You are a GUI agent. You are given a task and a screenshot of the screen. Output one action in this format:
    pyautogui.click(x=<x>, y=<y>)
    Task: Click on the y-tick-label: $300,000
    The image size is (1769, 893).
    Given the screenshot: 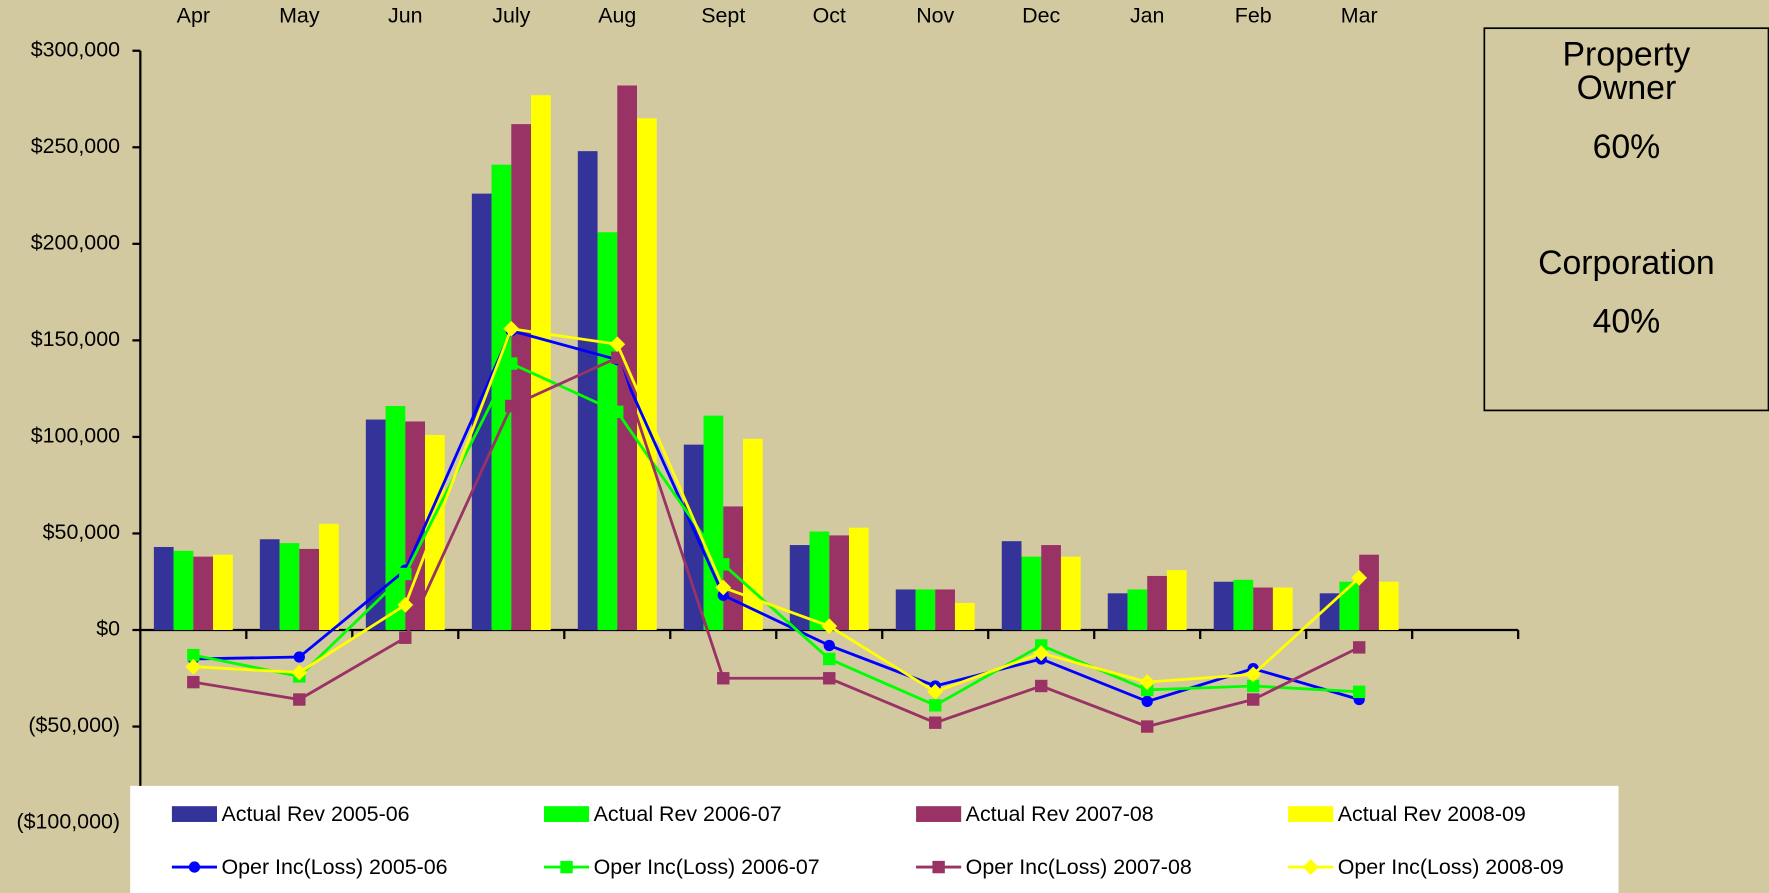 What is the action you would take?
    pyautogui.click(x=75, y=49)
    